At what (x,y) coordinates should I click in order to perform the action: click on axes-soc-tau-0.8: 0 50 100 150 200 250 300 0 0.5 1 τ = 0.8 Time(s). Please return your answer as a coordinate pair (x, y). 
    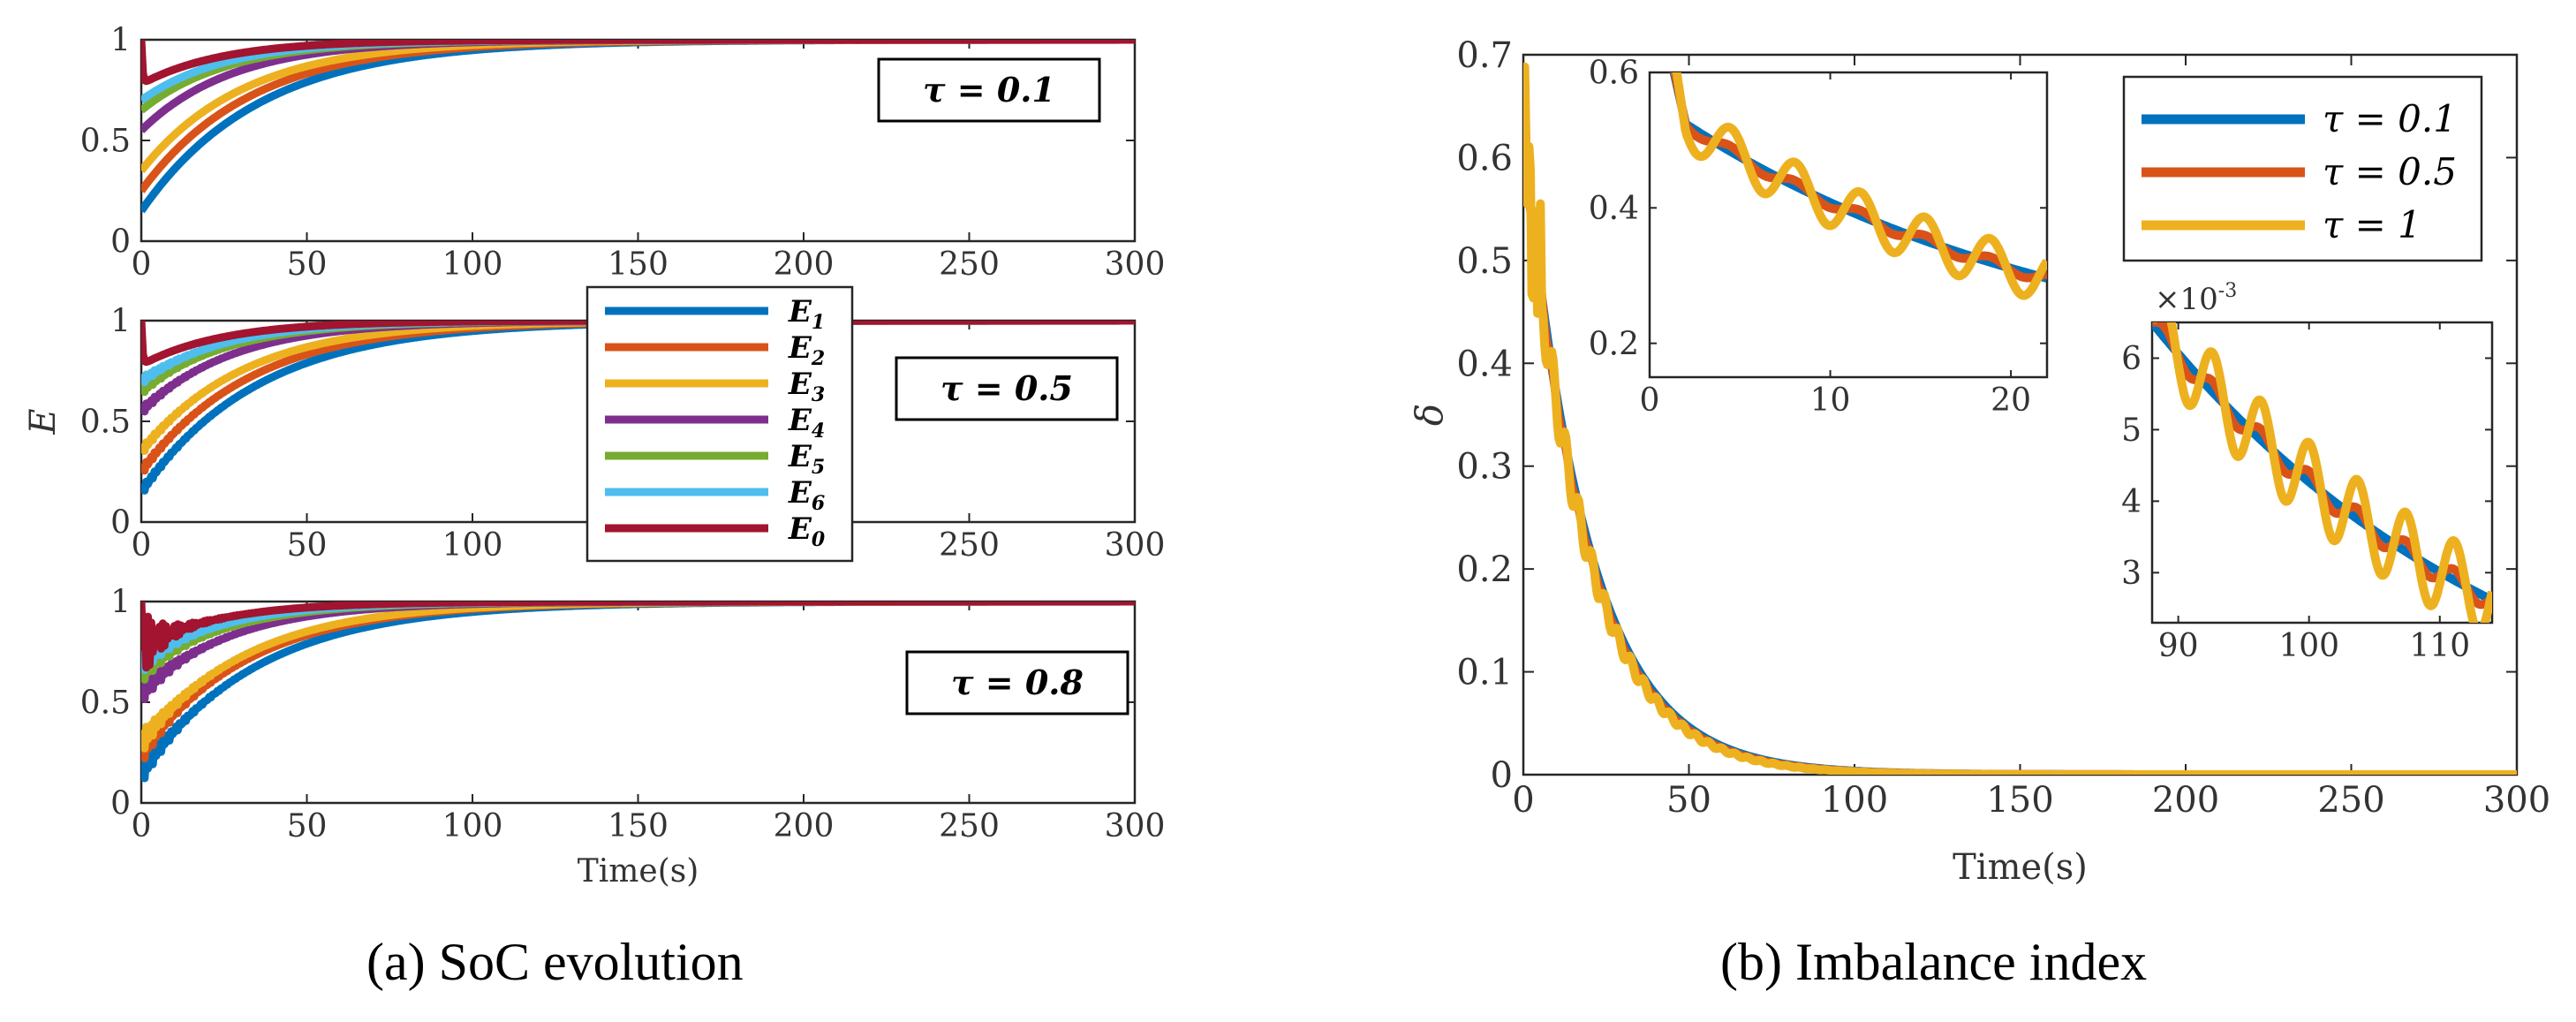
    Looking at the image, I should click on (623, 737).